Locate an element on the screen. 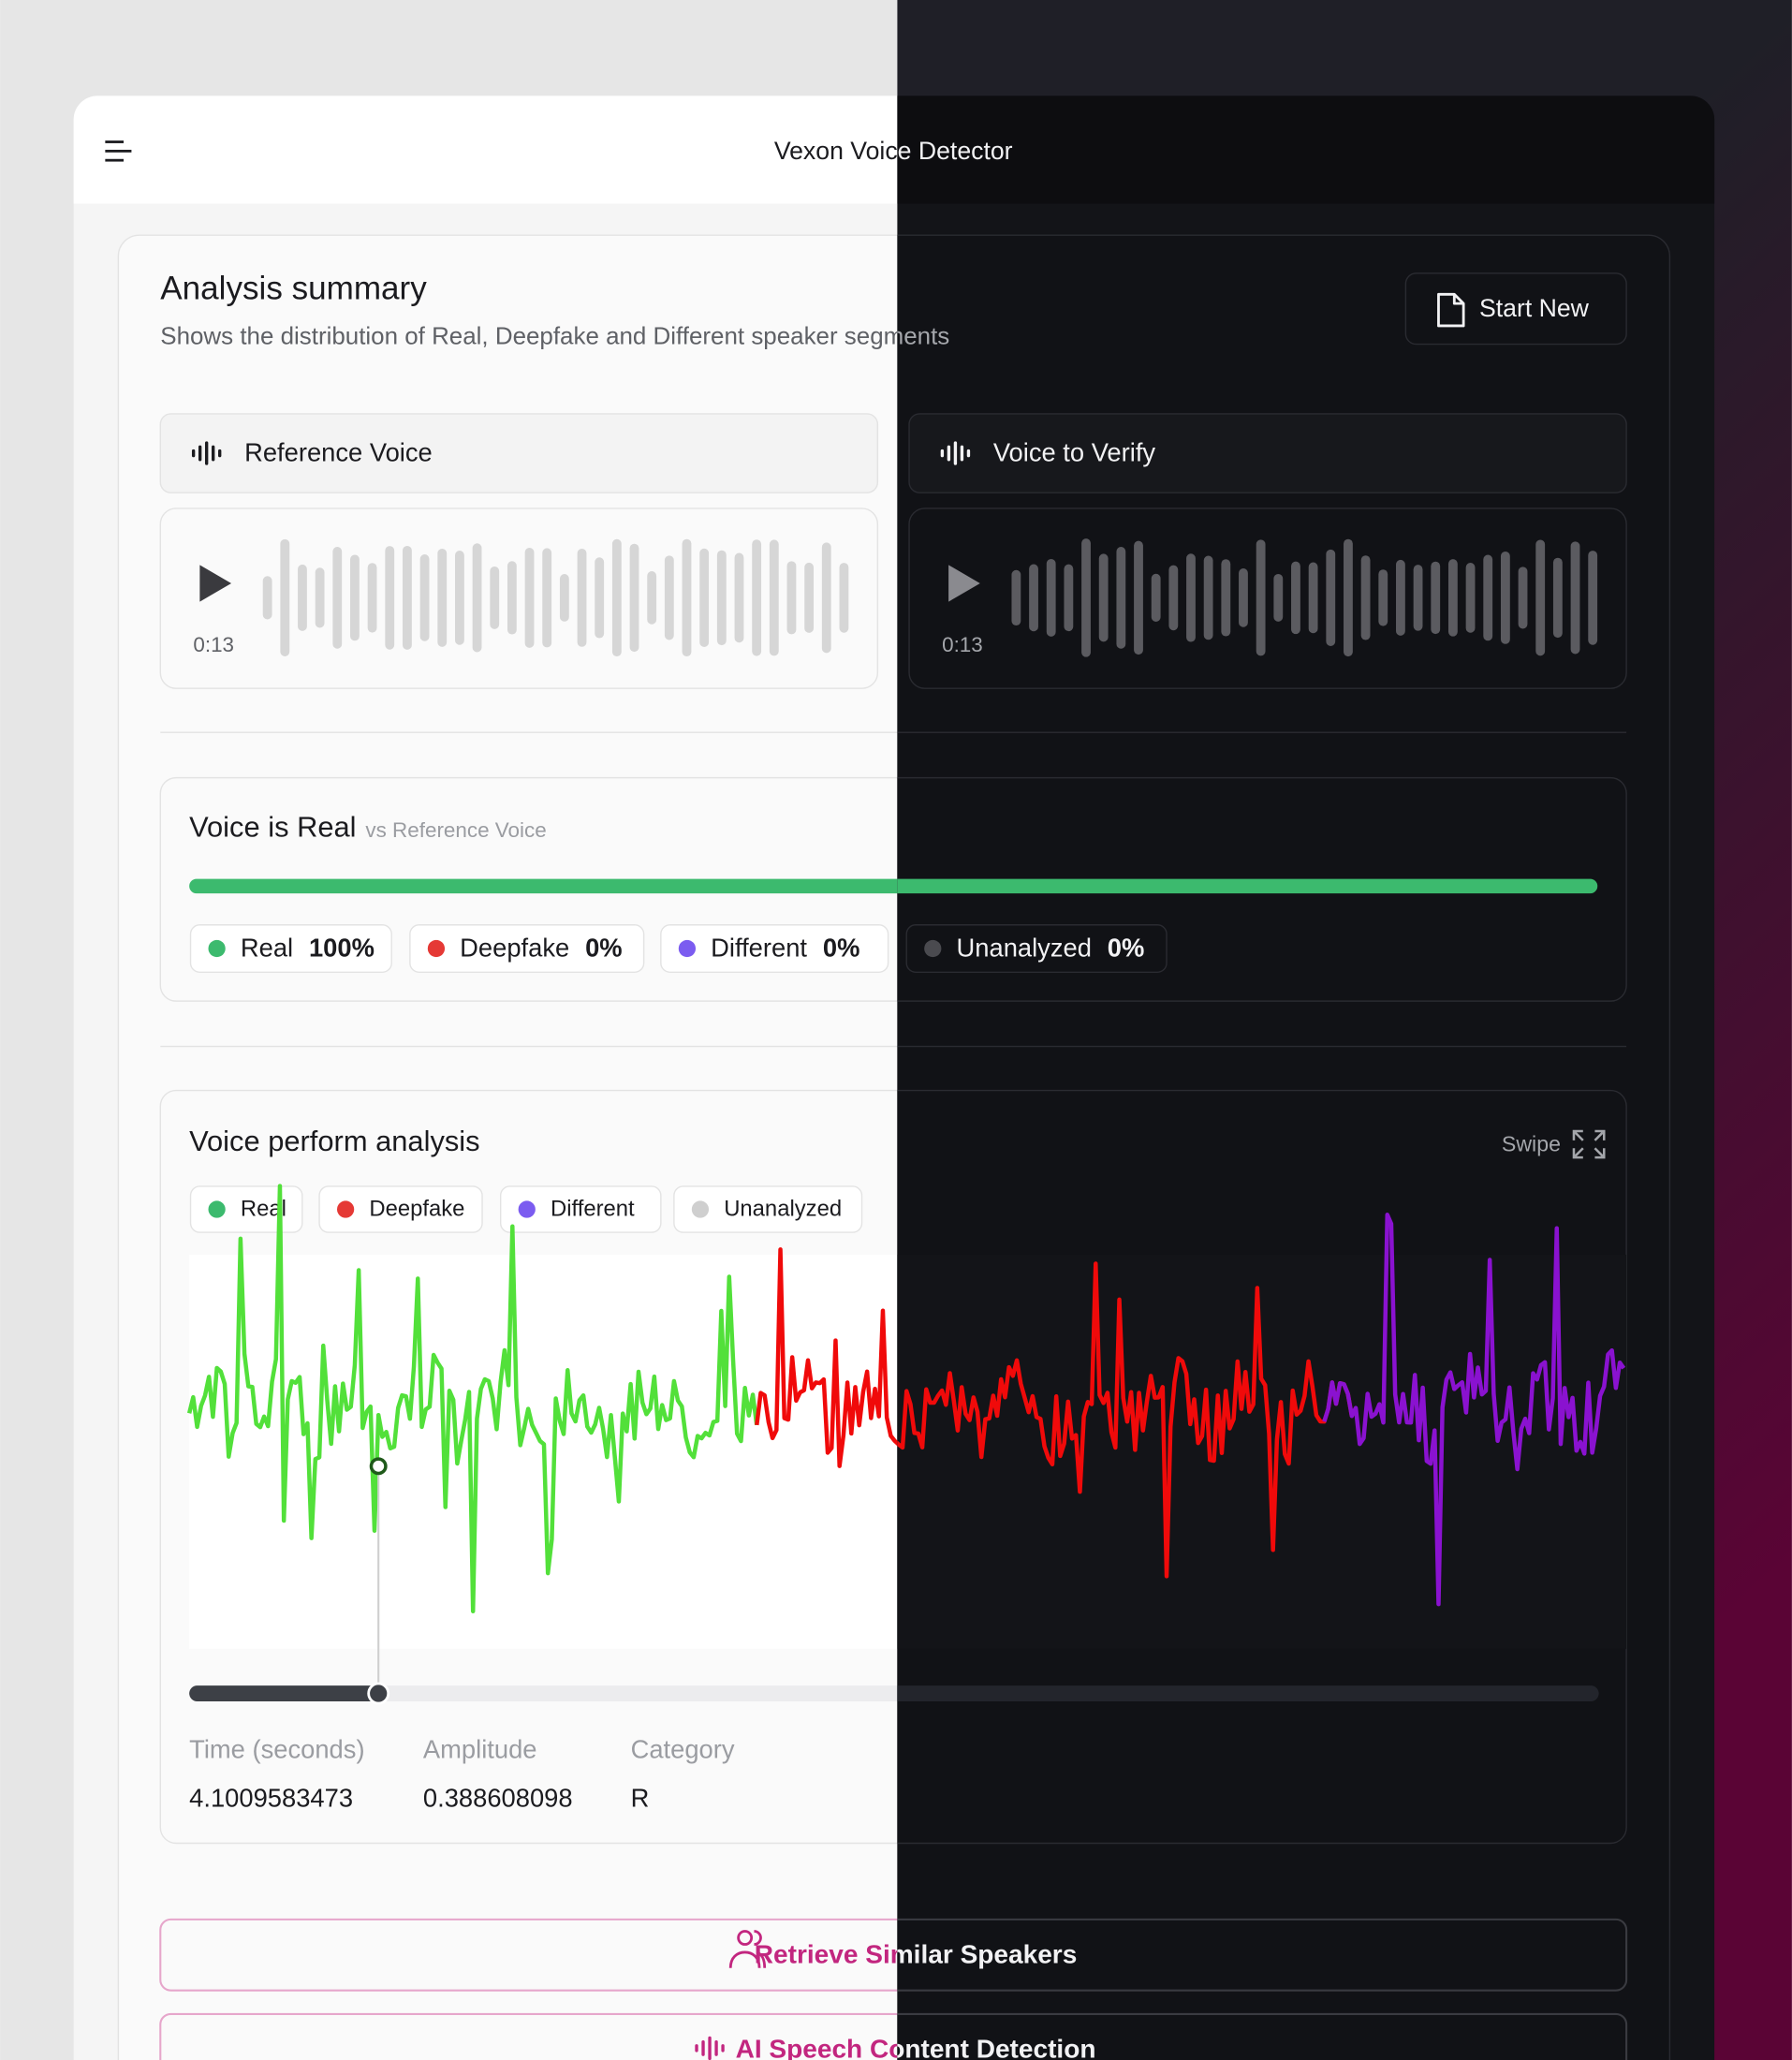  player-label: Reference Voice is located at coordinates (339, 452).